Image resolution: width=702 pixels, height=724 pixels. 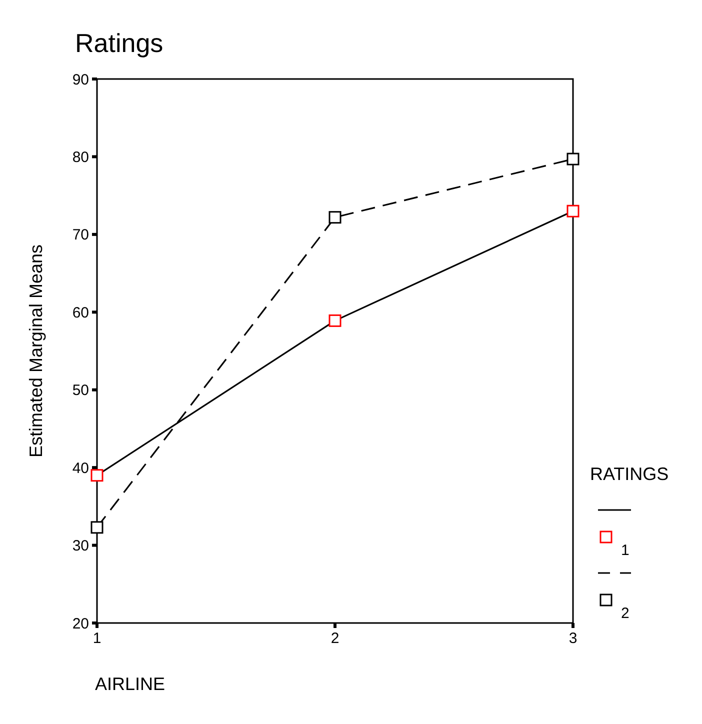 I want to click on legend-title: RATINGS, so click(x=629, y=474).